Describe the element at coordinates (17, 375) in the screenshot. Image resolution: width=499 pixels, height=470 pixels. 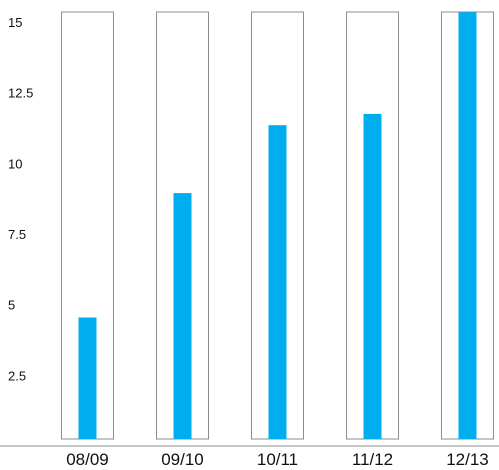
I see `y-tick-label: 2.5` at that location.